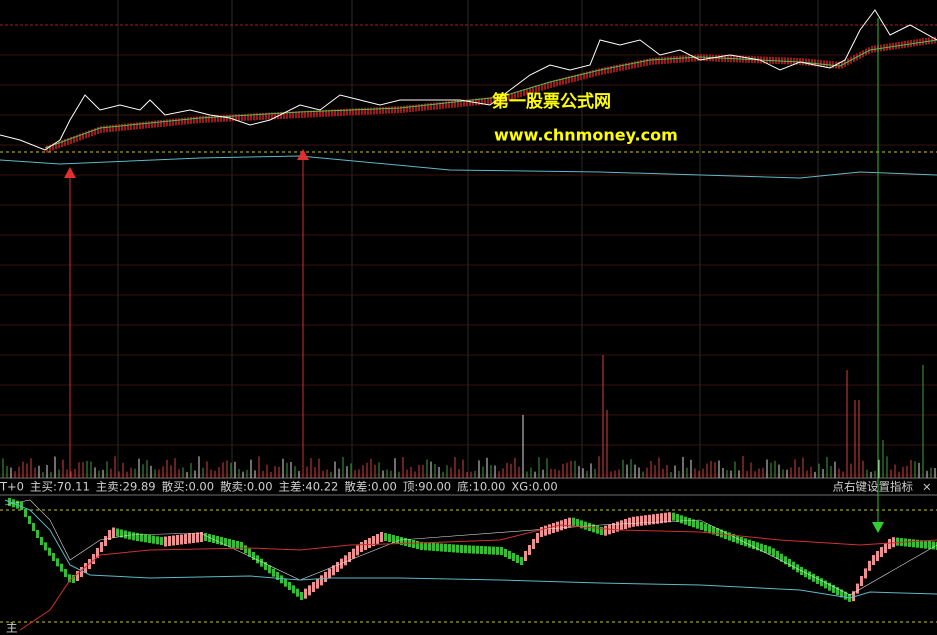 This screenshot has height=635, width=937. I want to click on indicator-value: 散买:0.00, so click(188, 487).